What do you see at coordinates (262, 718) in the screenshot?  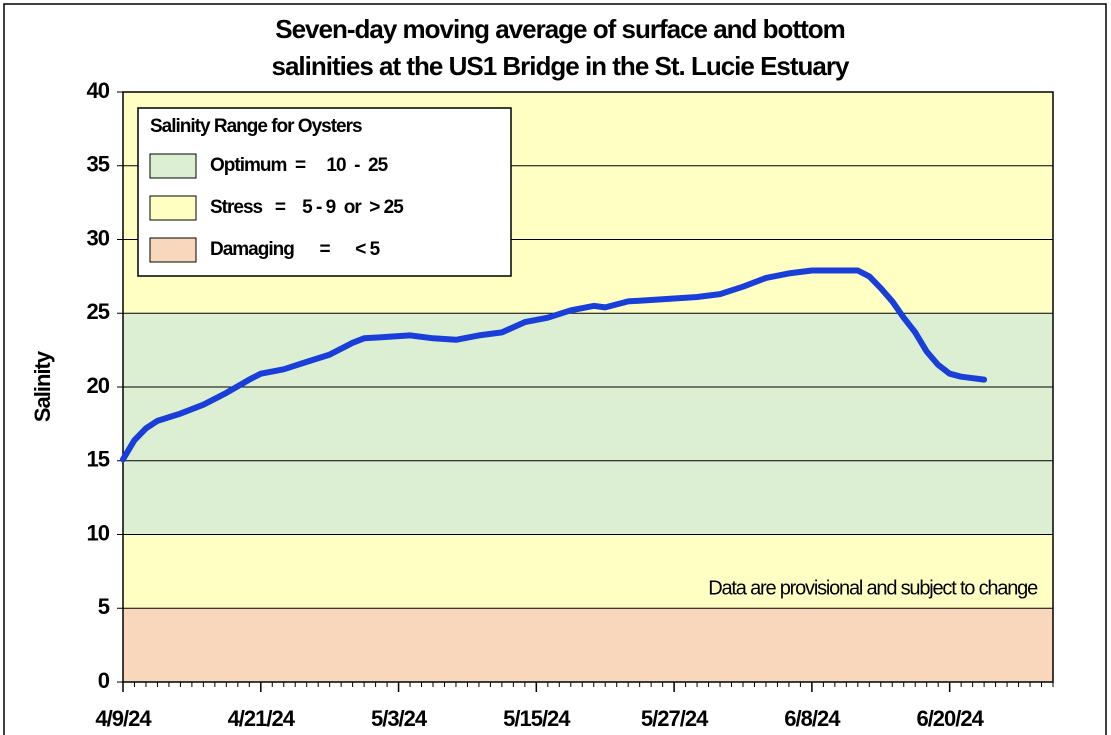 I see `x-tick-label: 4/21/24` at bounding box center [262, 718].